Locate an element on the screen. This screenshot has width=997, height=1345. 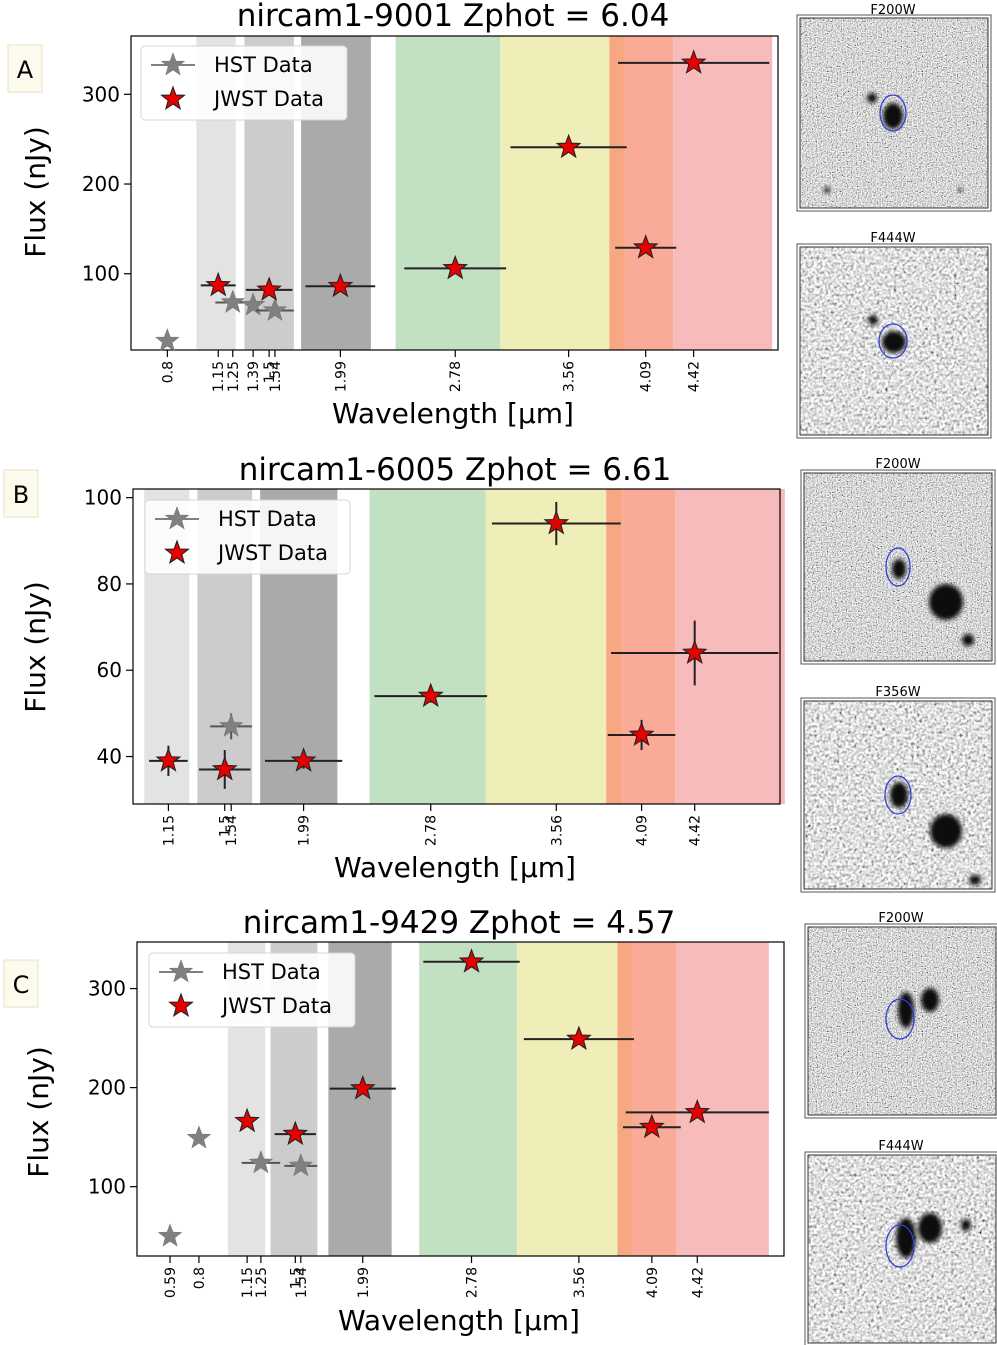
y-tick-label: 60 is located at coordinates (109, 670).